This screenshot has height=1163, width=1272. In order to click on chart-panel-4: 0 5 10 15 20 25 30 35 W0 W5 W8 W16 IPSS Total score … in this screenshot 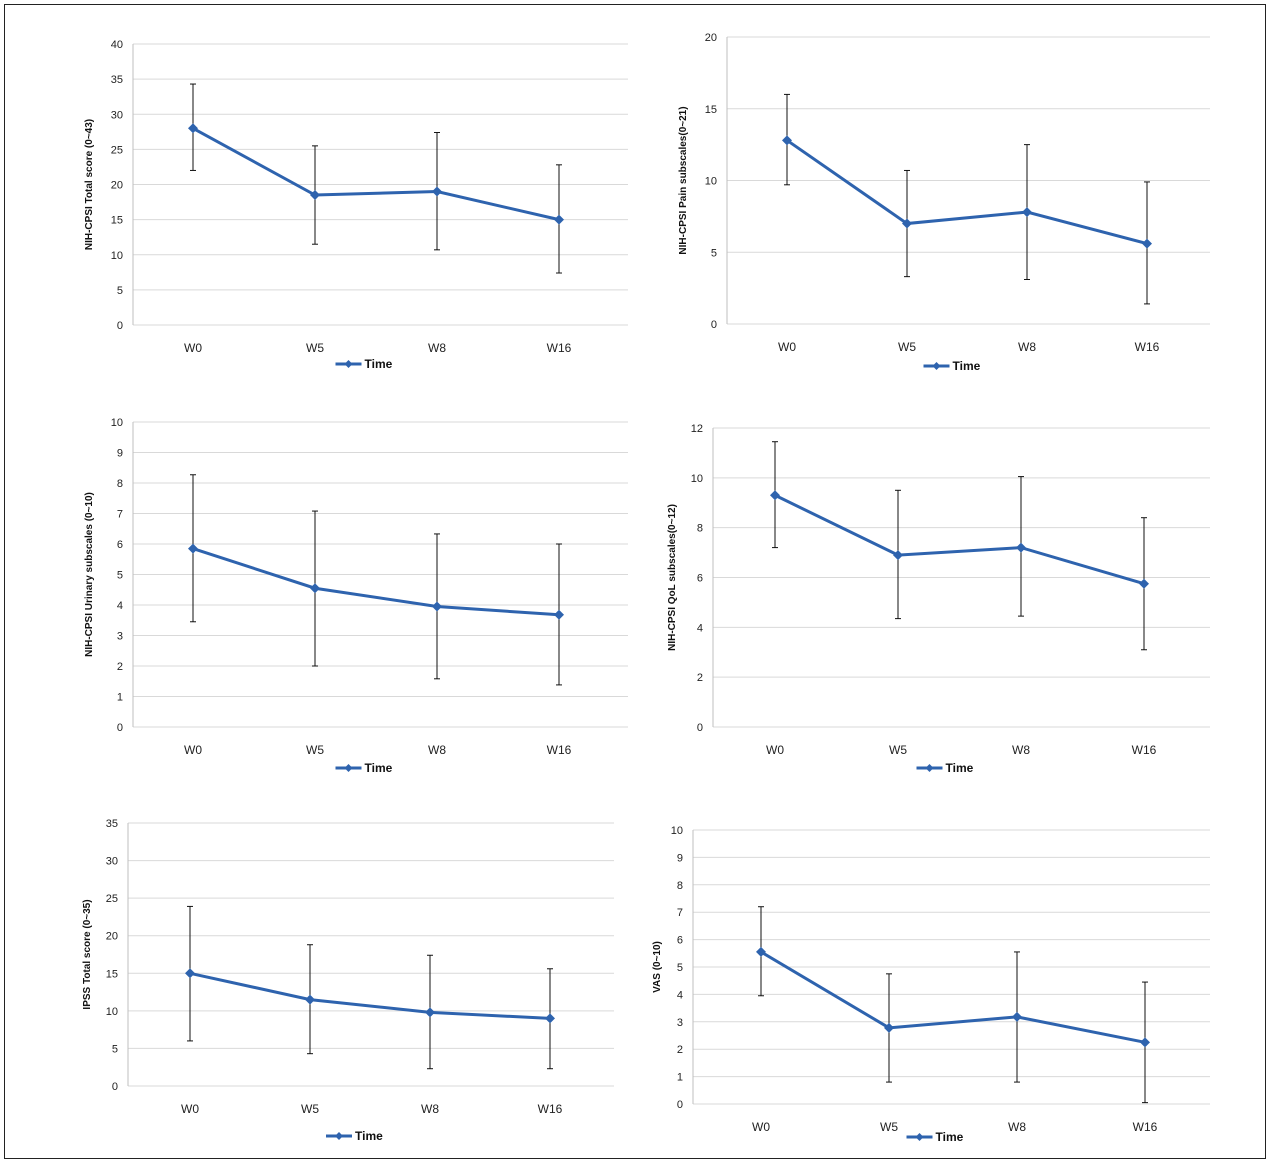, I will do `click(348, 980)`.